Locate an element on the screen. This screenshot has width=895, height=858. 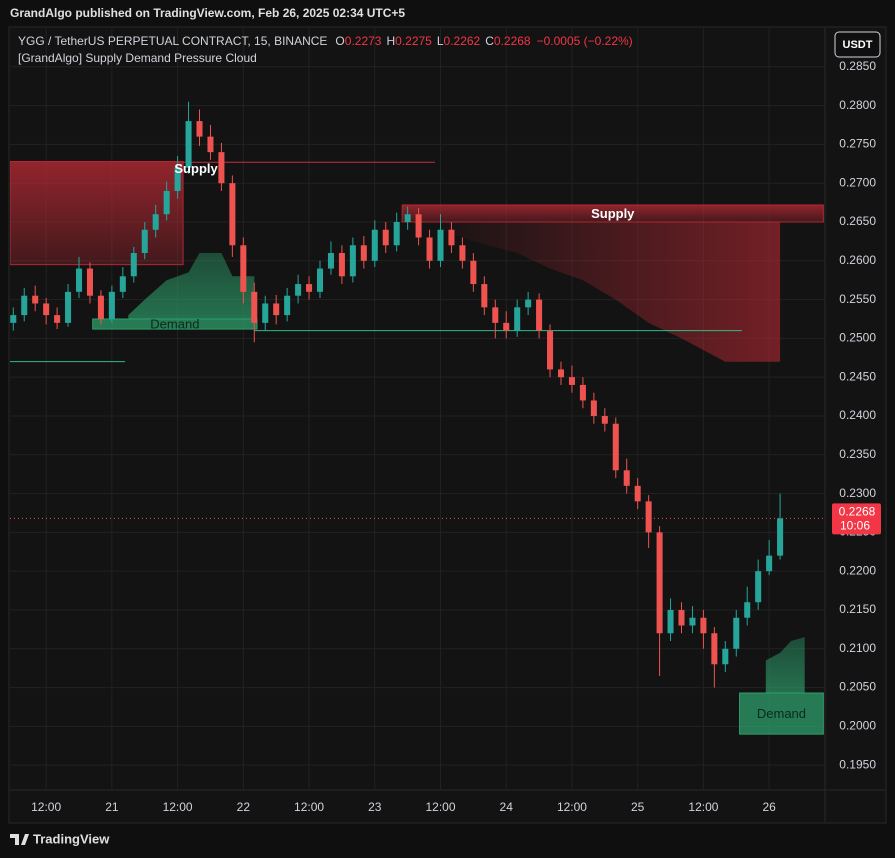
ohlc-key: H is located at coordinates (390, 41).